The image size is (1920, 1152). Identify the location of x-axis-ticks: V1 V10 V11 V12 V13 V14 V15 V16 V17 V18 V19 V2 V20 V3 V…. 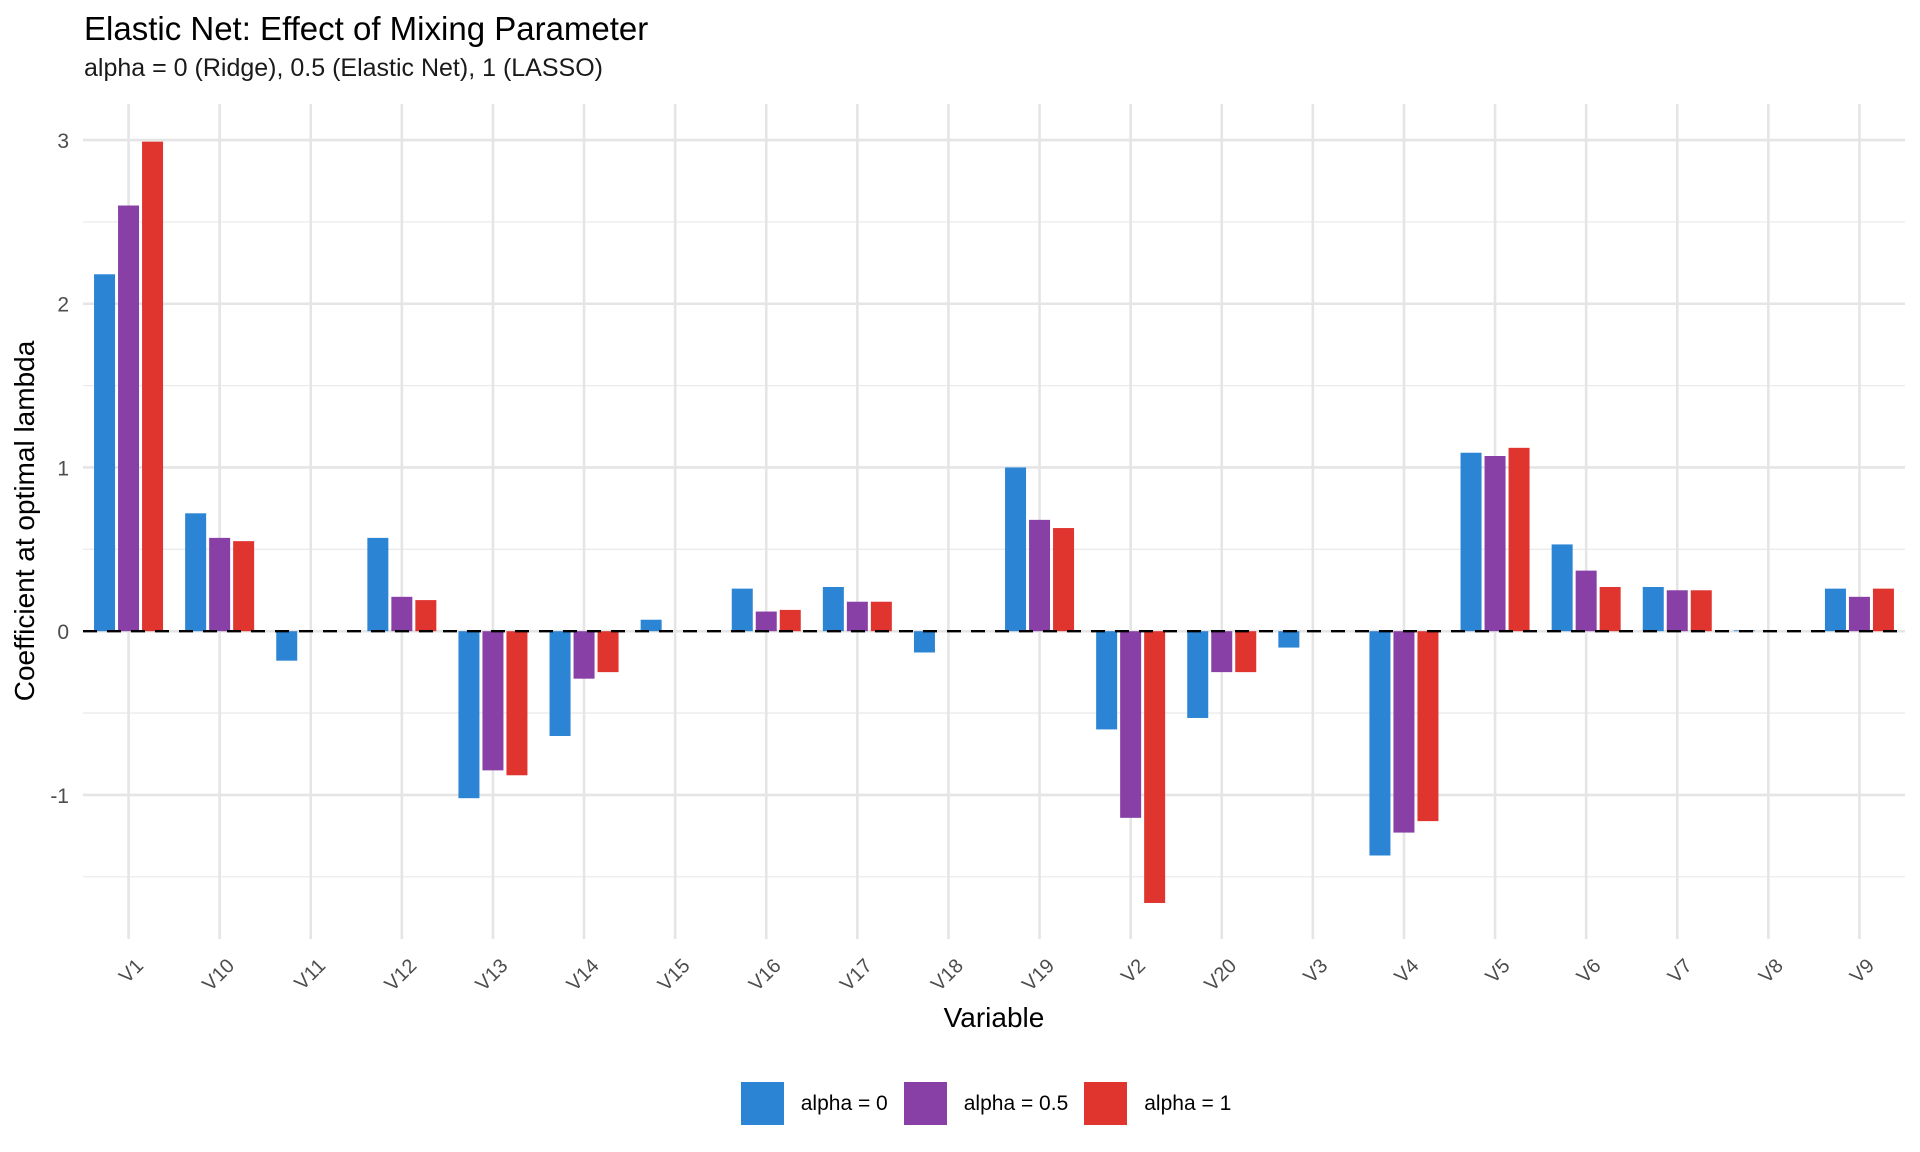
(997, 975).